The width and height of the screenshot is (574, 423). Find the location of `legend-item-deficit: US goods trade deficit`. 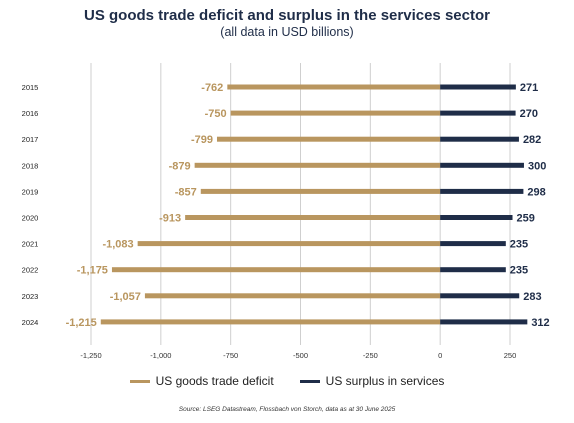

legend-item-deficit: US goods trade deficit is located at coordinates (201, 381).